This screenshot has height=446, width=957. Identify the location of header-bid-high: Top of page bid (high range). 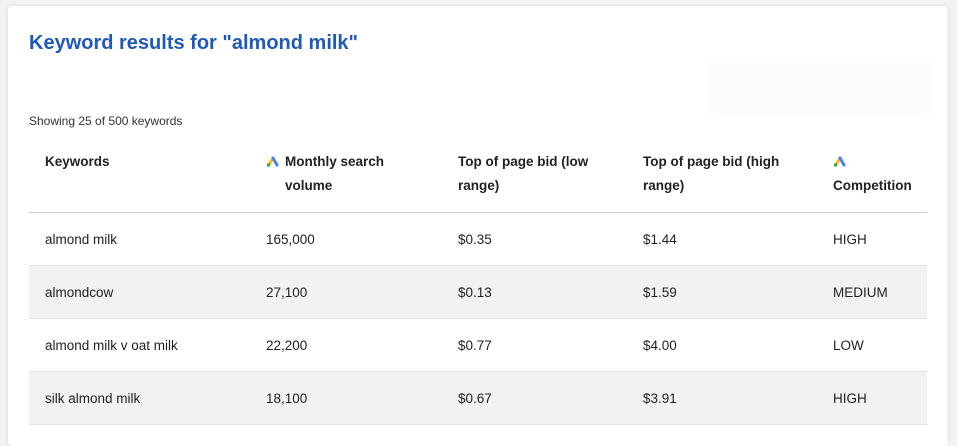
(722, 178).